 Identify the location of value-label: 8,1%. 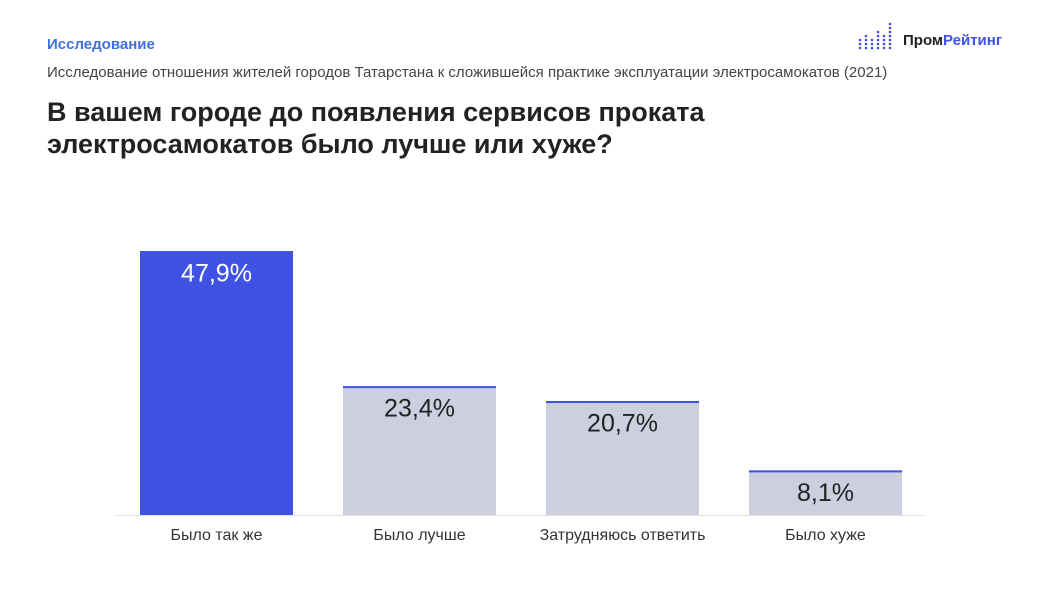
(825, 493).